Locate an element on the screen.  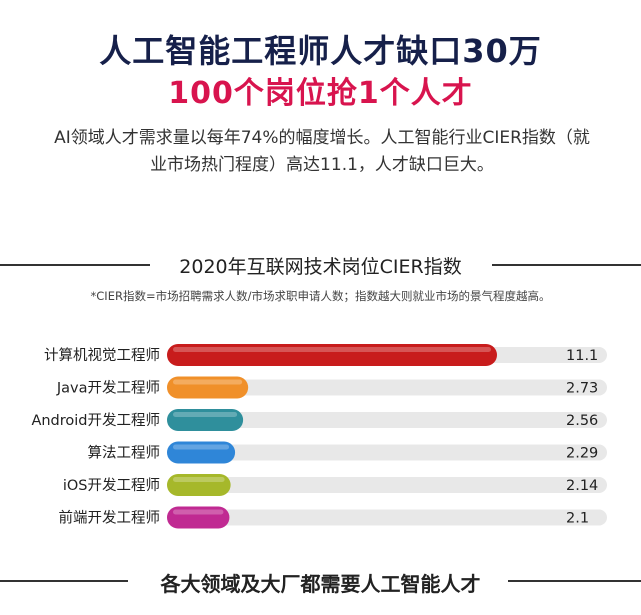
category-label: Java开发工程师 is located at coordinates (108, 388).